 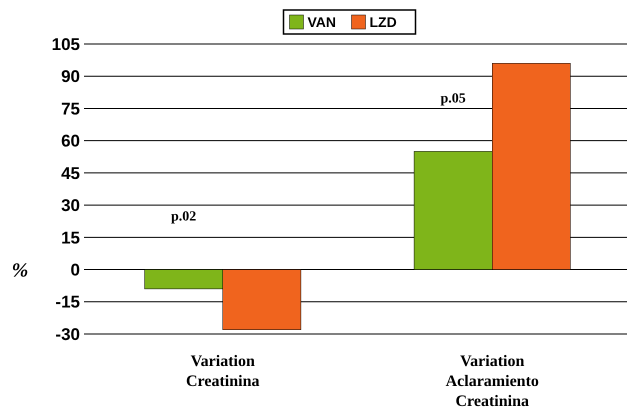 What do you see at coordinates (492, 381) in the screenshot?
I see `x-tick-label: Variation Aclaramiento Creatinina` at bounding box center [492, 381].